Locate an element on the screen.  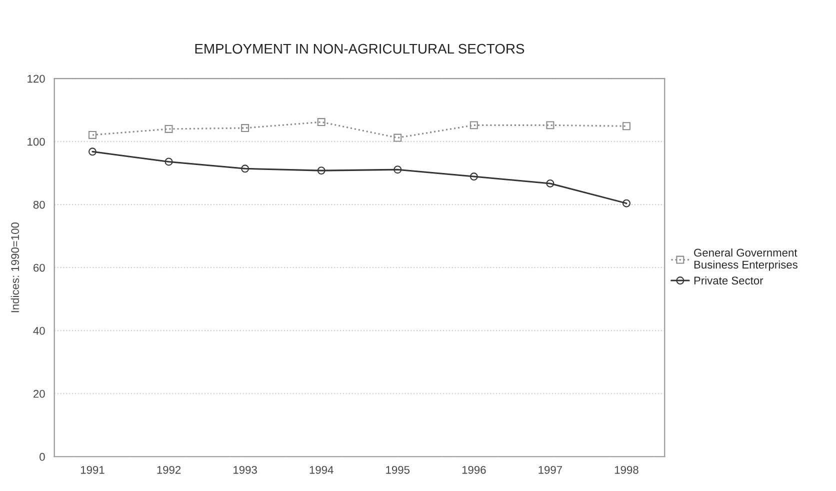
y-tick-label: 120 is located at coordinates (36, 78).